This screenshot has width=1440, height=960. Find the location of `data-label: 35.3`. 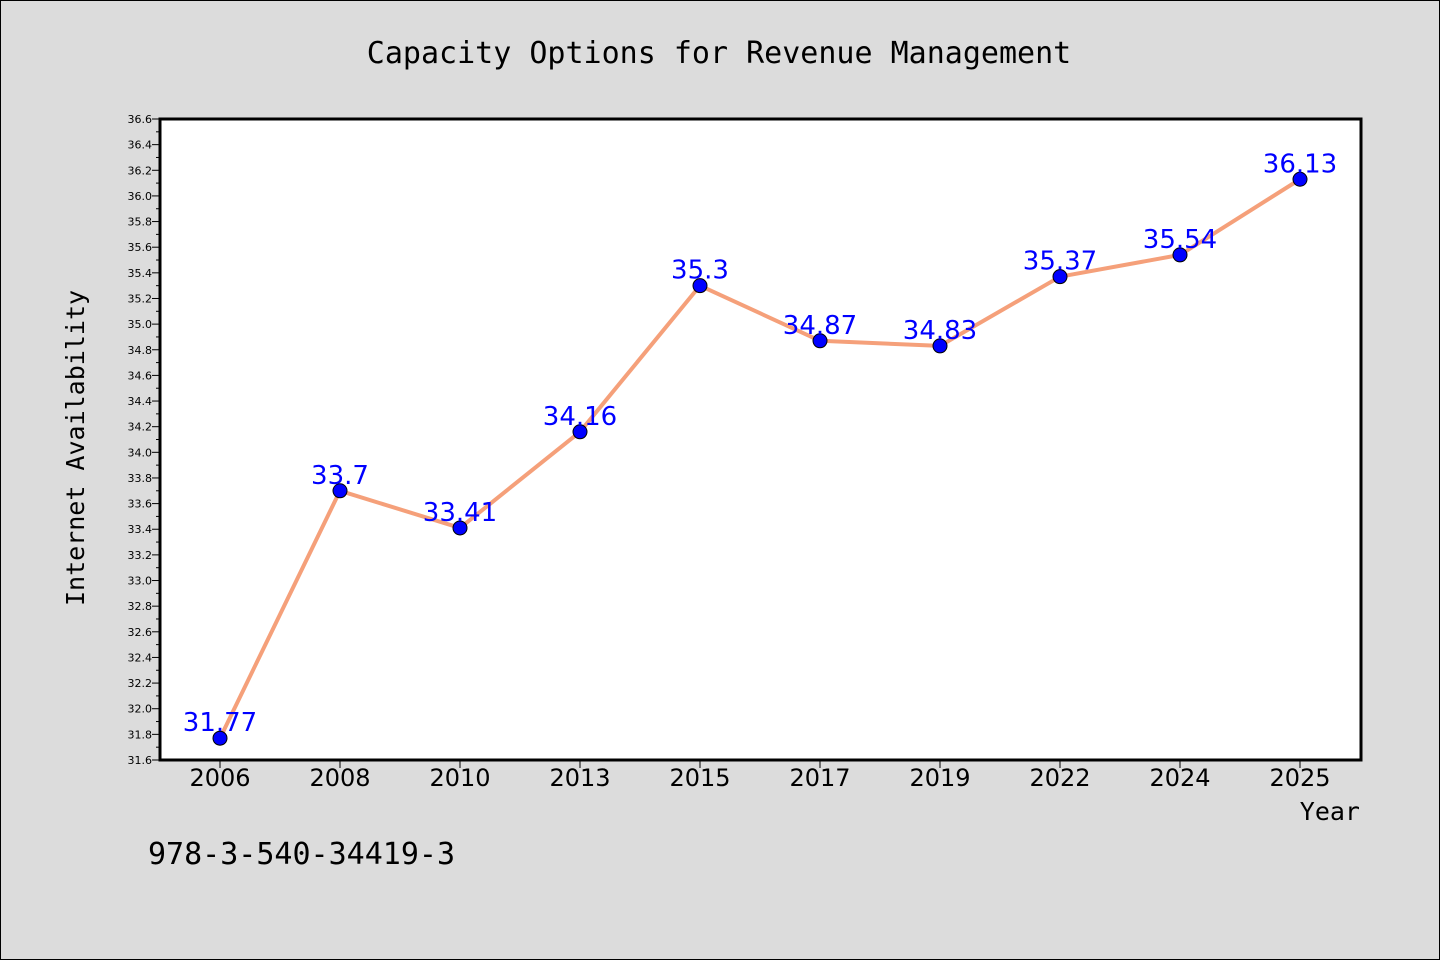

data-label: 35.3 is located at coordinates (700, 271).